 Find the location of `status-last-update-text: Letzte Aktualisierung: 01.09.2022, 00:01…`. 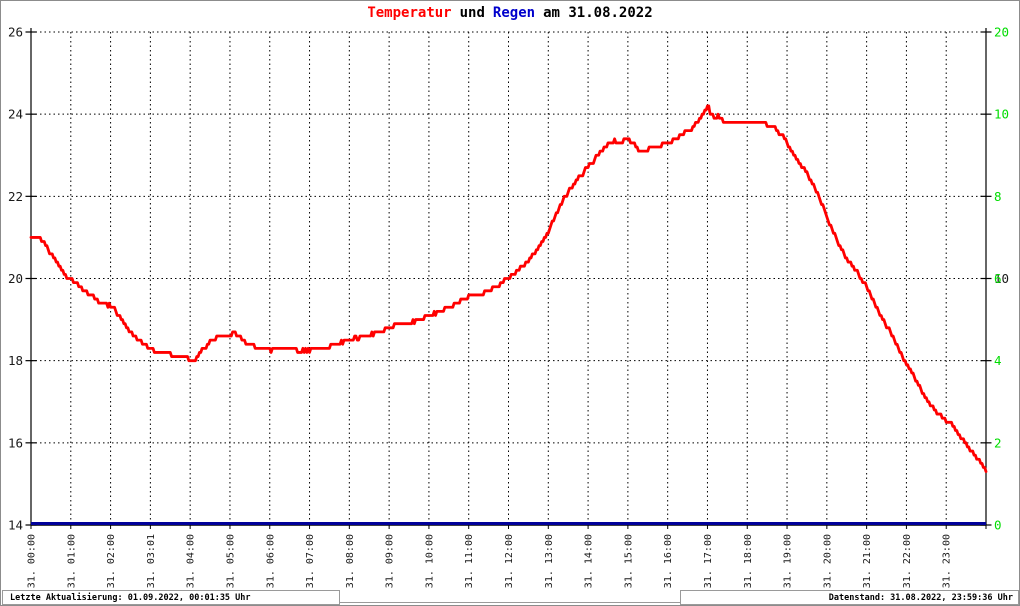

status-last-update-text: Letzte Aktualisierung: 01.09.2022, 00:01… is located at coordinates (130, 597).